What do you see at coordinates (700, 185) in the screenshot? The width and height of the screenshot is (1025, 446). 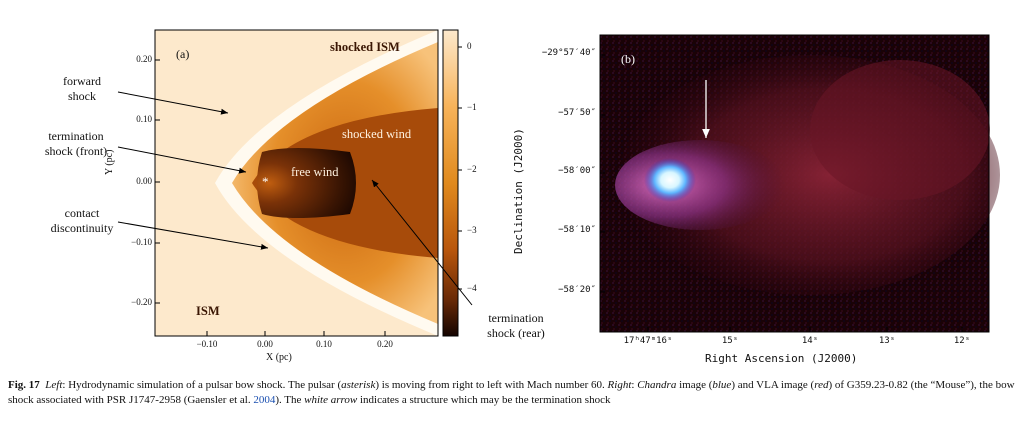 I see `xray-tail` at bounding box center [700, 185].